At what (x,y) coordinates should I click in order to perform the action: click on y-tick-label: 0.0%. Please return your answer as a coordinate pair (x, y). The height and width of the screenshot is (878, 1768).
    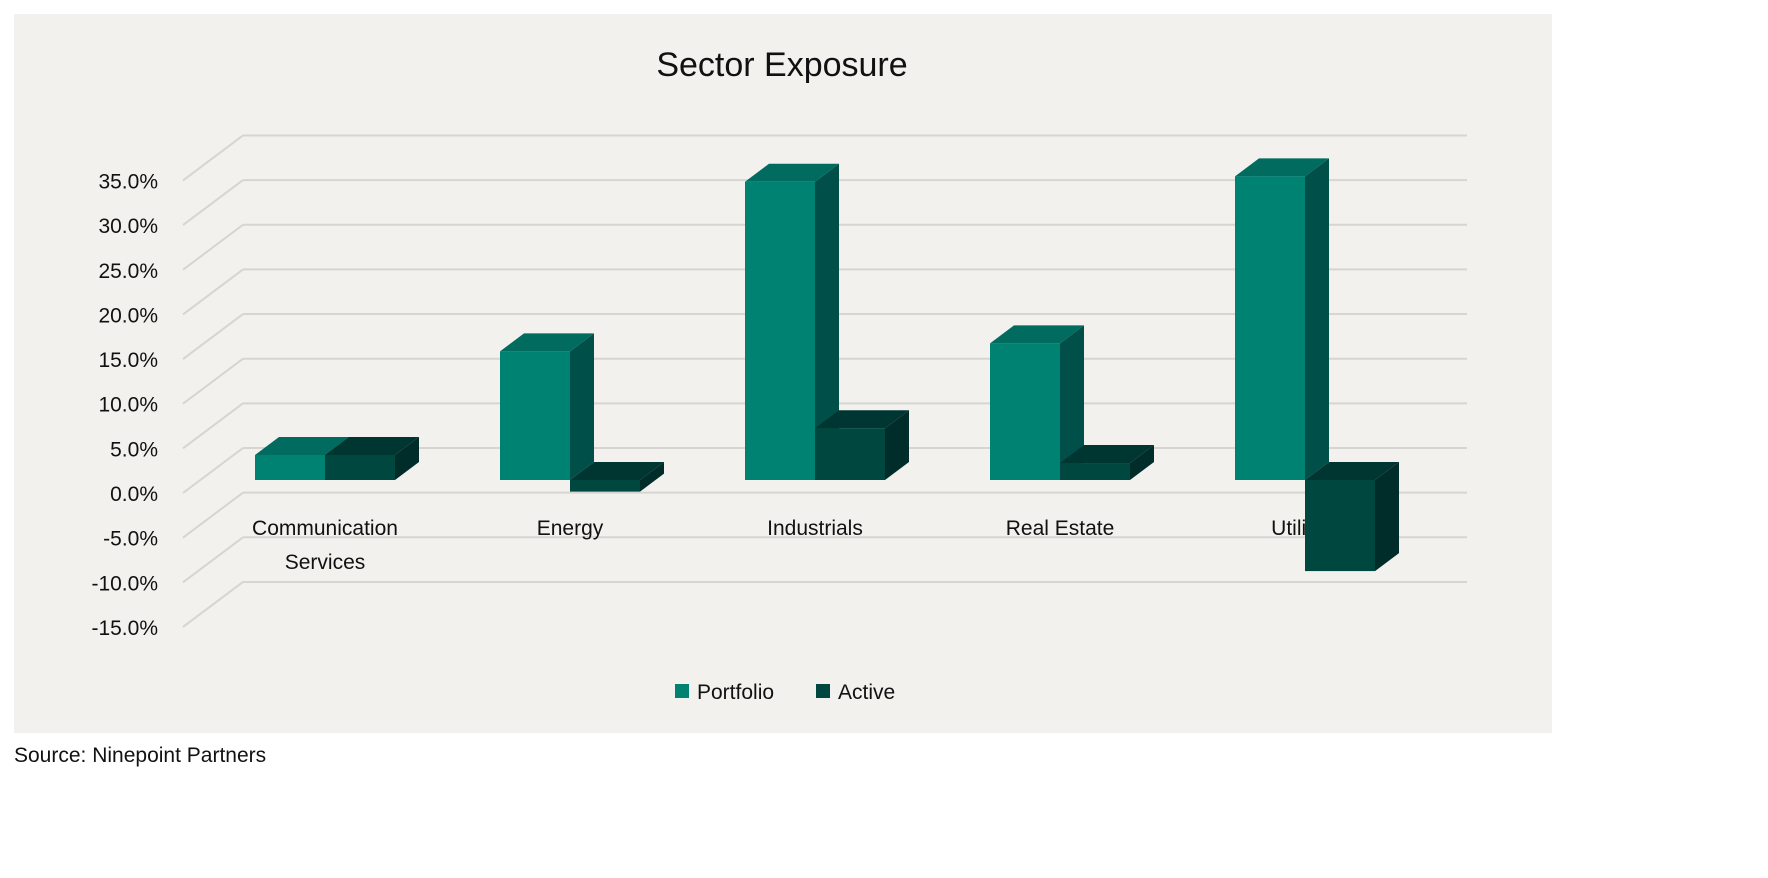
    Looking at the image, I should click on (134, 494).